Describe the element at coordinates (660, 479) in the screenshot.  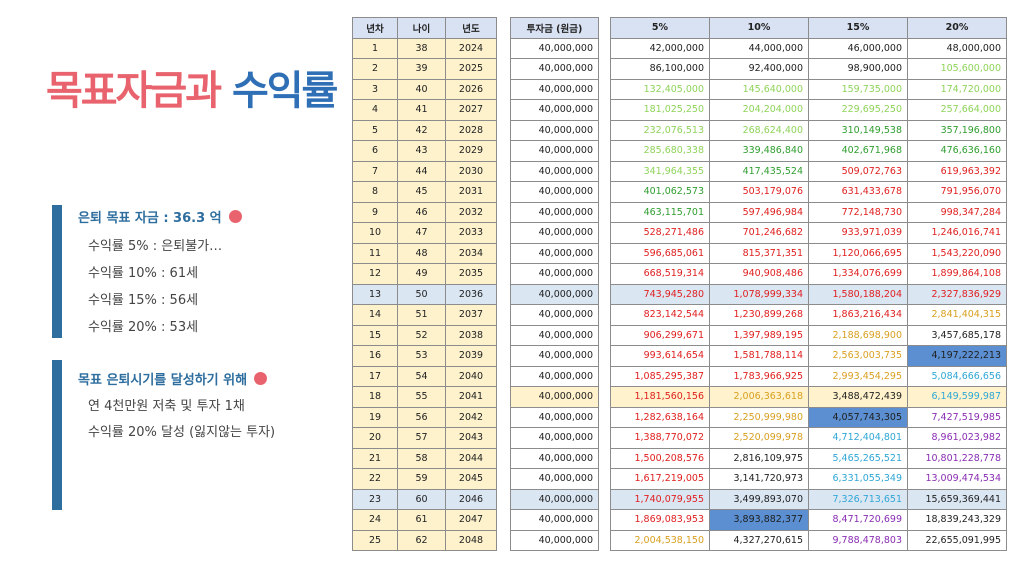
I see `cell-return-5pct: 1,617,219,005` at that location.